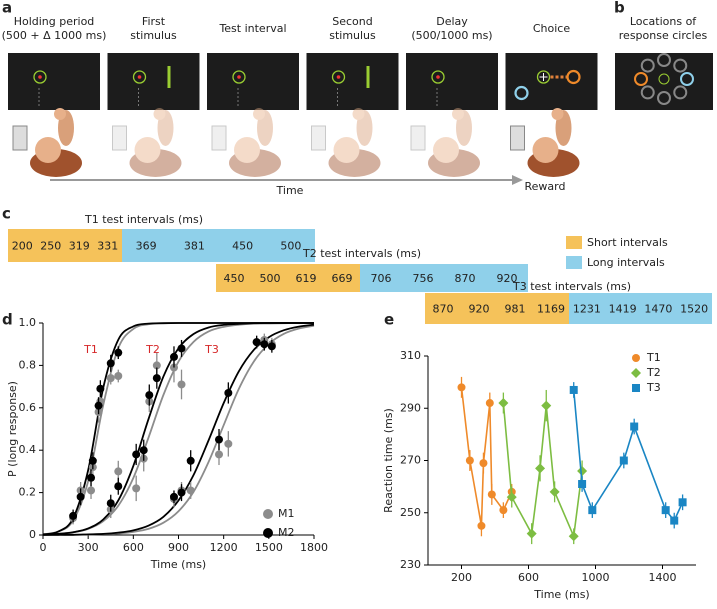 This screenshot has height=609, width=717. What do you see at coordinates (7, 8) in the screenshot?
I see `panel-label: a` at bounding box center [7, 8].